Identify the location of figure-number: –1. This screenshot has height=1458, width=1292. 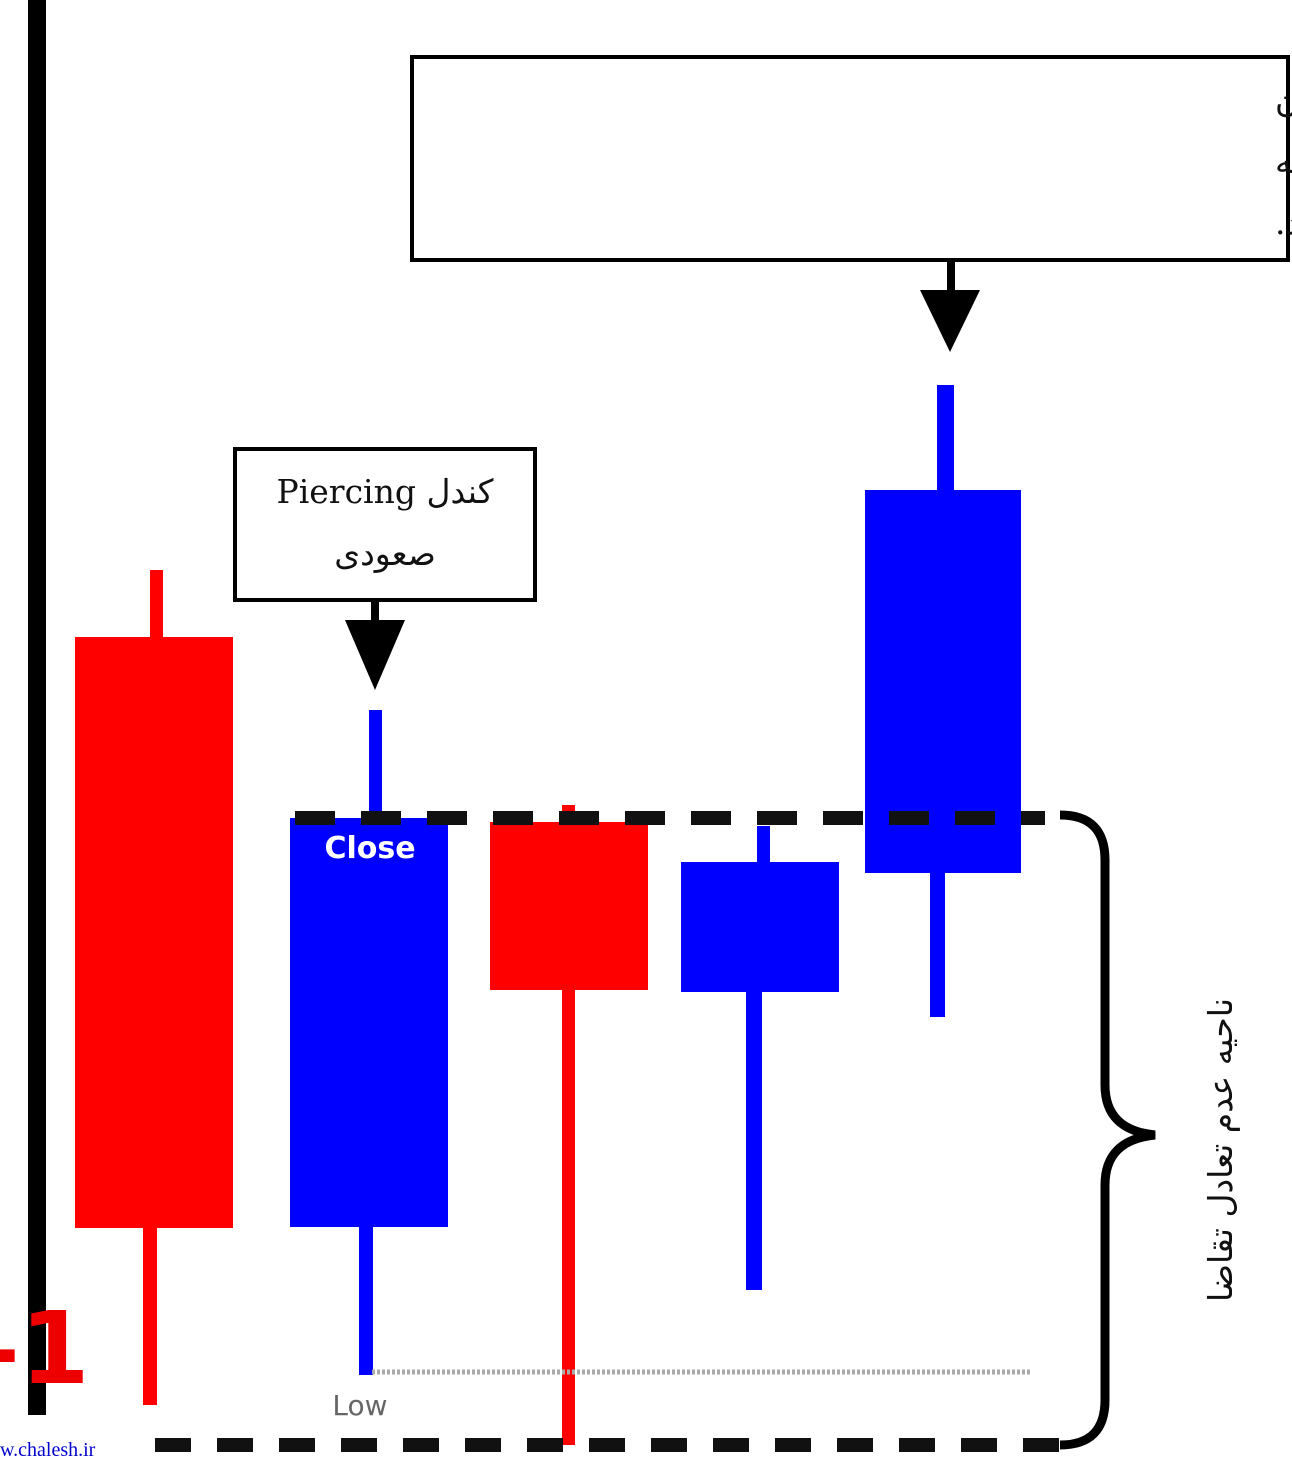
(45, 1348).